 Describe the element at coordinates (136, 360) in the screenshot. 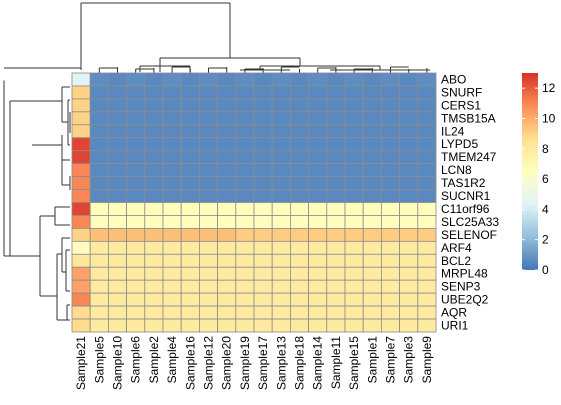

I see `column-label: Sample6` at that location.